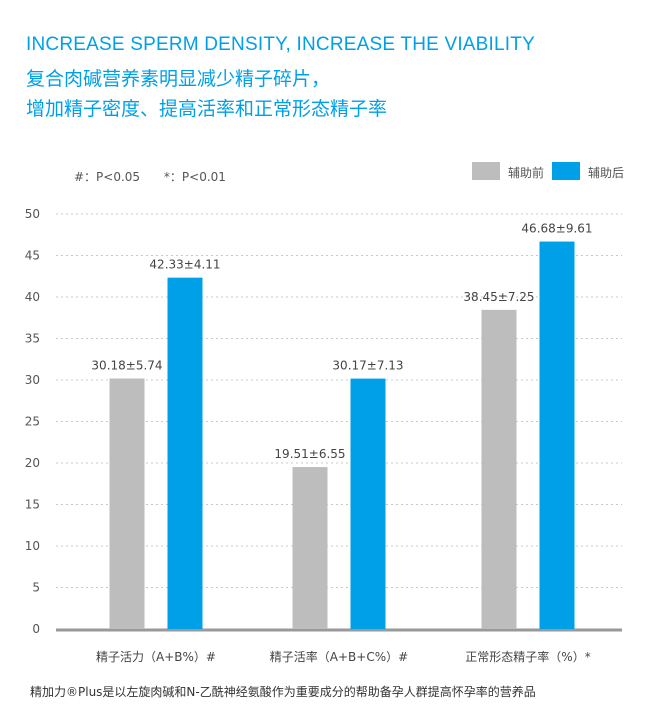 The height and width of the screenshot is (725, 651). What do you see at coordinates (526, 173) in the screenshot?
I see `legend-label-before: 辅助前` at bounding box center [526, 173].